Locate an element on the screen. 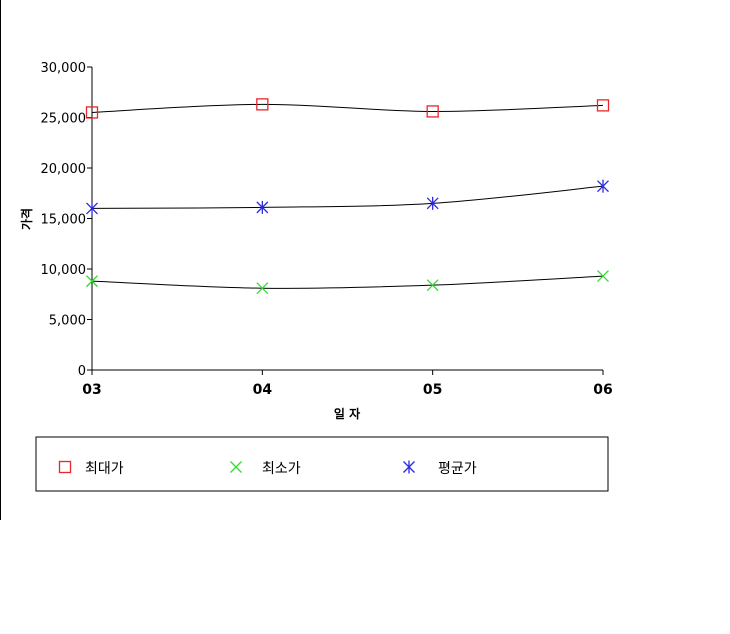 The image size is (730, 634). x-tick-label: 03 is located at coordinates (91, 390).